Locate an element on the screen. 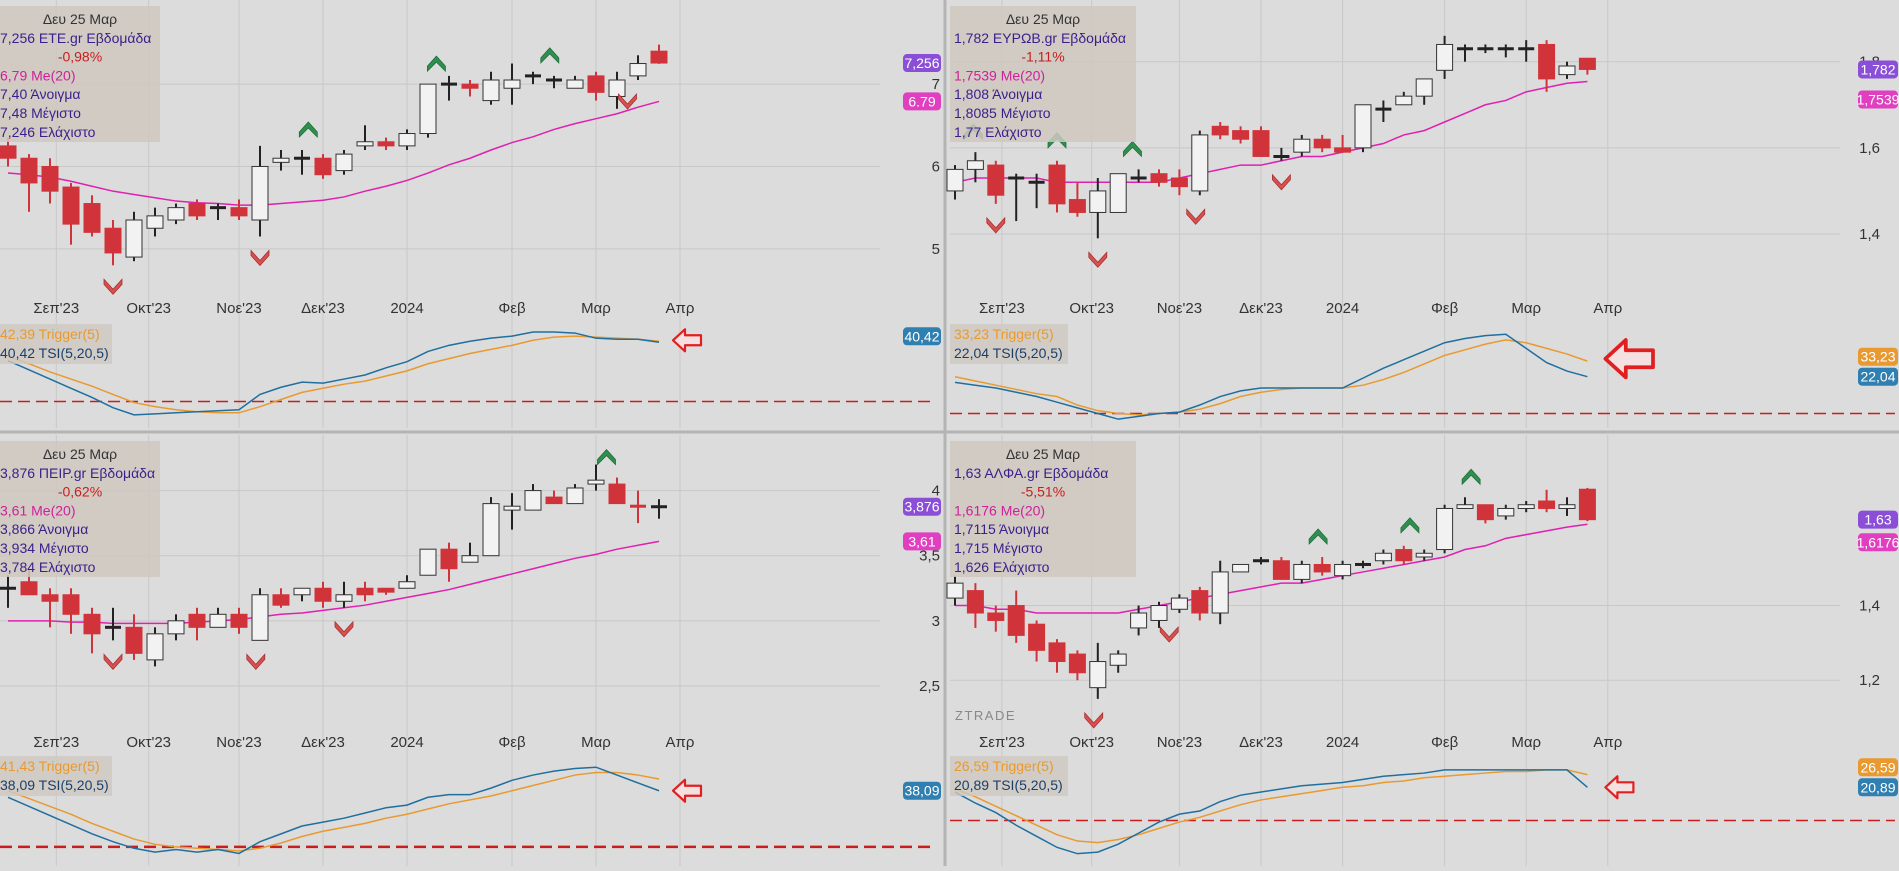 This screenshot has height=871, width=1899. info-title: 7,256 ETE.gr Εβδομάδα is located at coordinates (75, 38).